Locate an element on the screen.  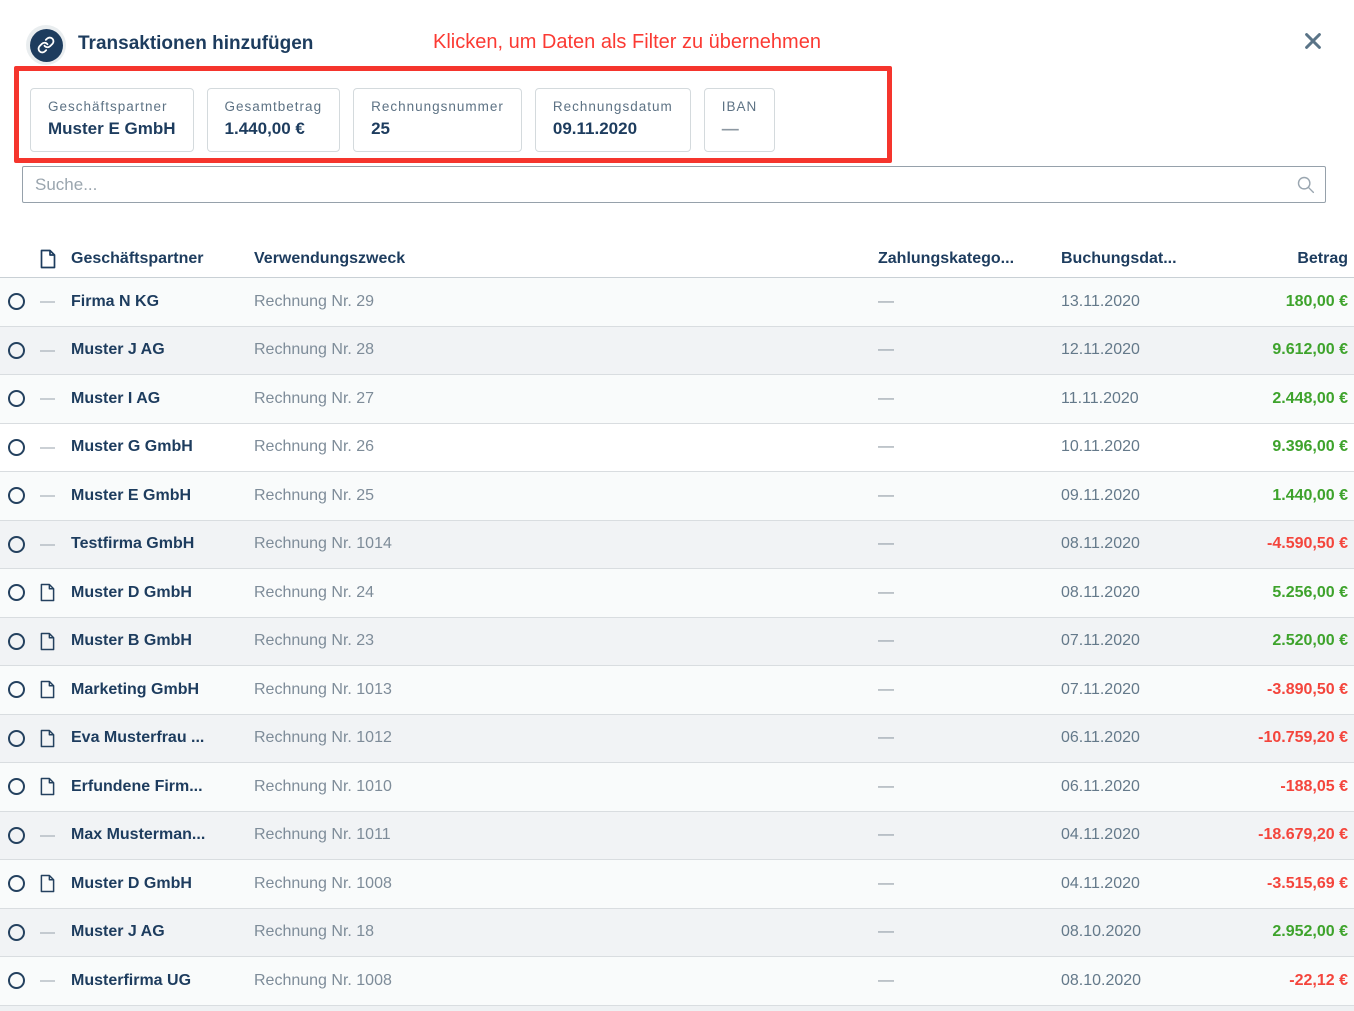
booking-date-cell: 12.11.2020 is located at coordinates (1100, 350).